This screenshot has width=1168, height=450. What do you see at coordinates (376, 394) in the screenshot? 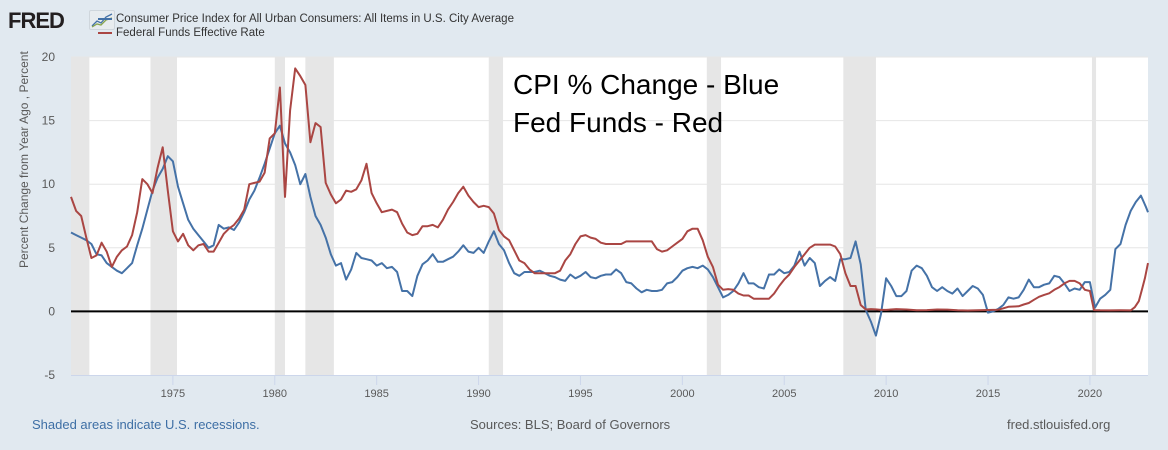
I see `x-tick-label: 1985` at bounding box center [376, 394].